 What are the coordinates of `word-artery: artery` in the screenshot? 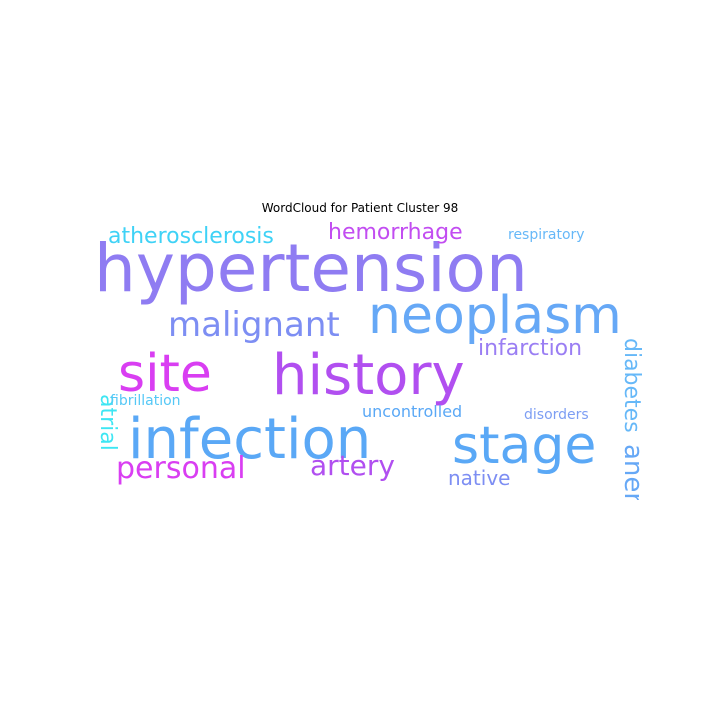 It's located at (352, 465).